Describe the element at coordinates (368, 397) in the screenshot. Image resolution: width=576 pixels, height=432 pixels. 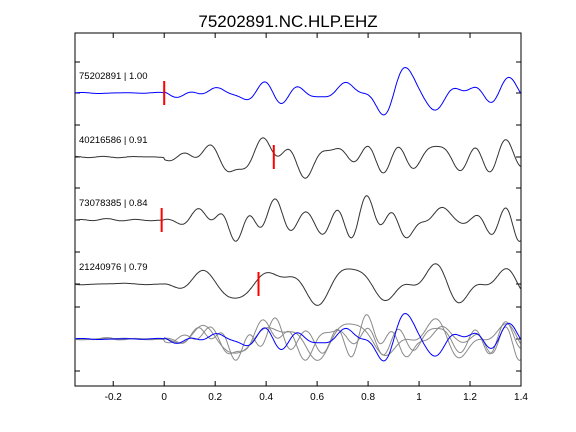
I see `x-tick-label: 0.8` at that location.